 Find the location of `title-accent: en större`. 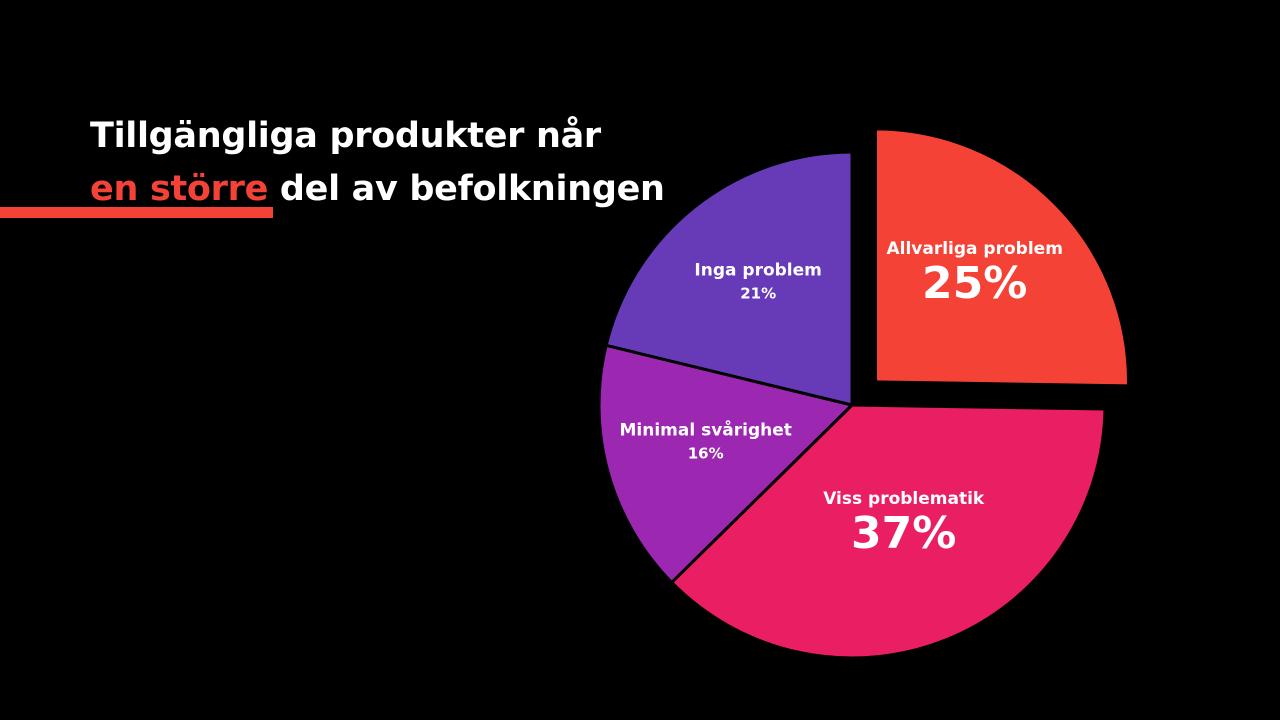

title-accent: en större is located at coordinates (179, 189).